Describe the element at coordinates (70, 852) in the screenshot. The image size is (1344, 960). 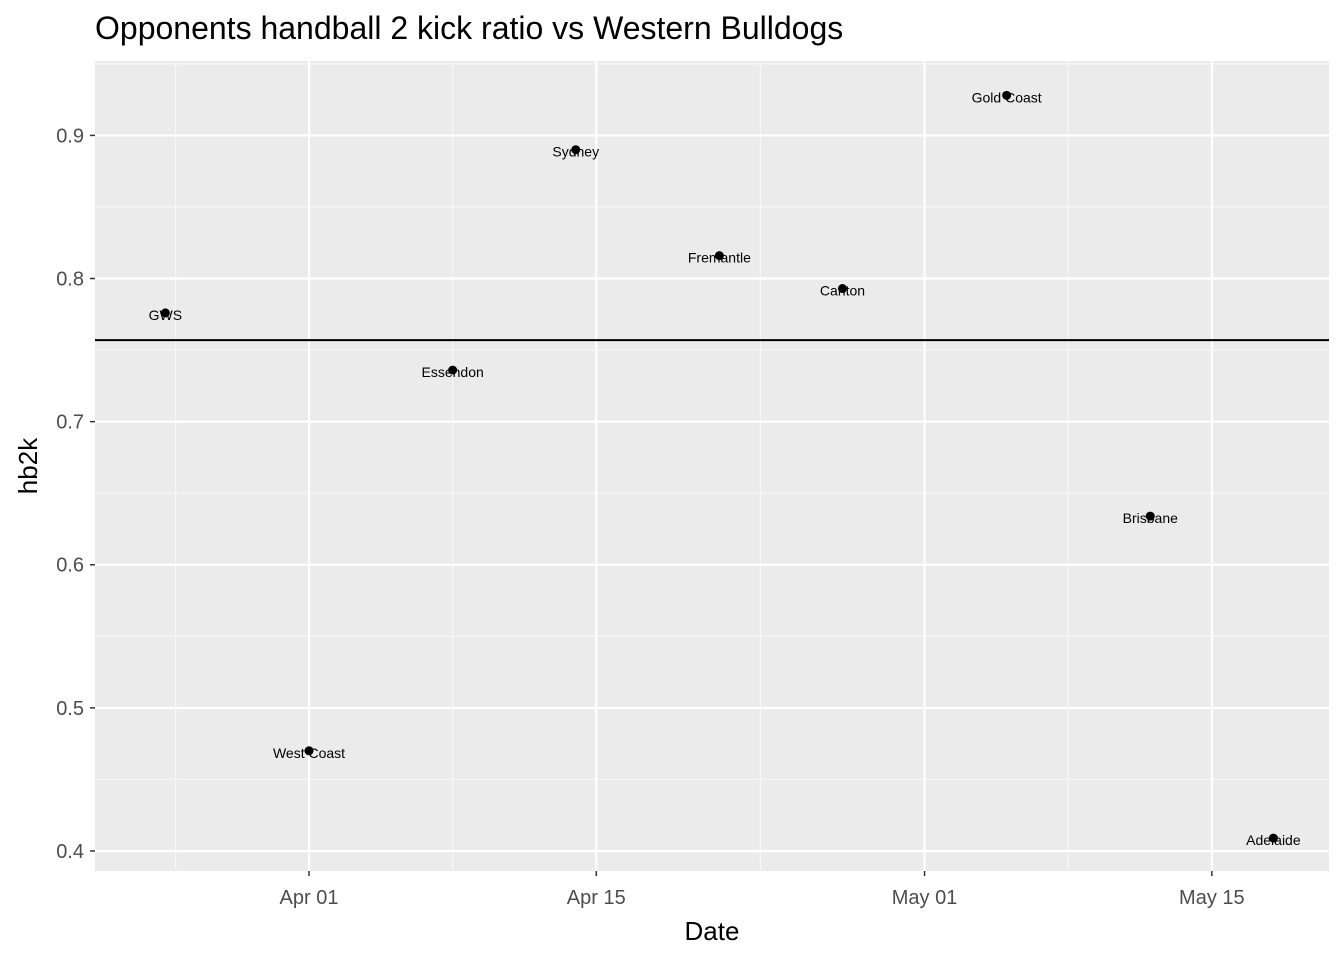
I see `y-tick-label: 0.4` at that location.